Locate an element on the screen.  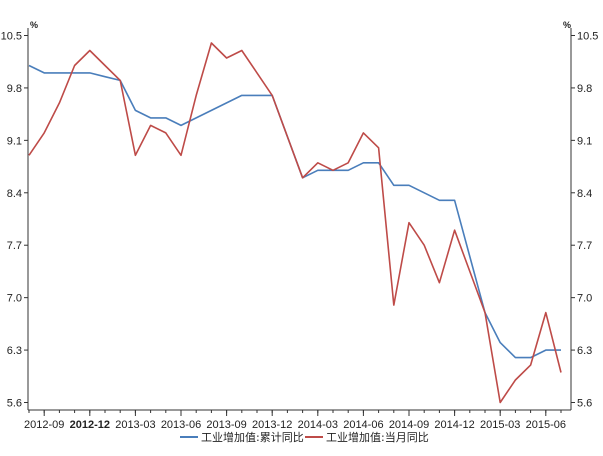
y-tick-label-right: 9.1 is located at coordinates (584, 141).